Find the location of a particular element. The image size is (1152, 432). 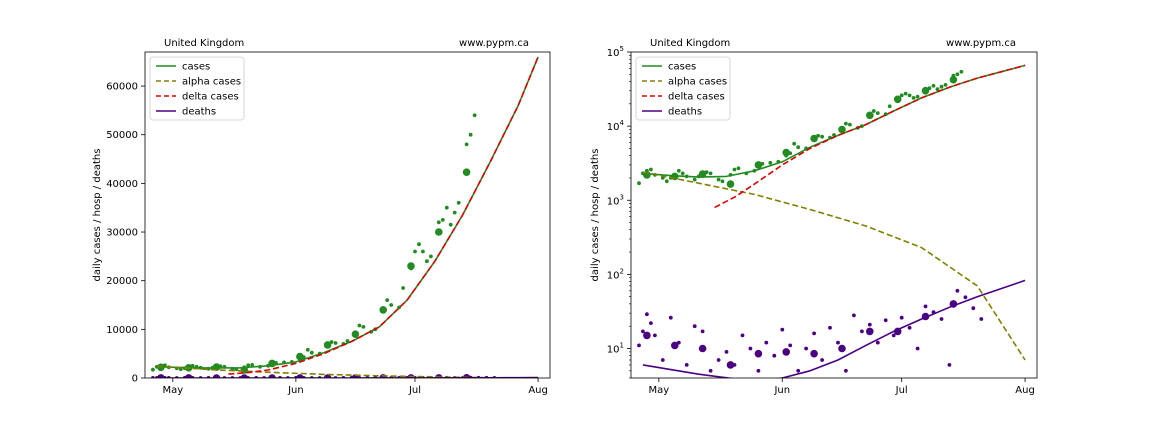

y-tick-label: 10⁴ is located at coordinates (616, 126).